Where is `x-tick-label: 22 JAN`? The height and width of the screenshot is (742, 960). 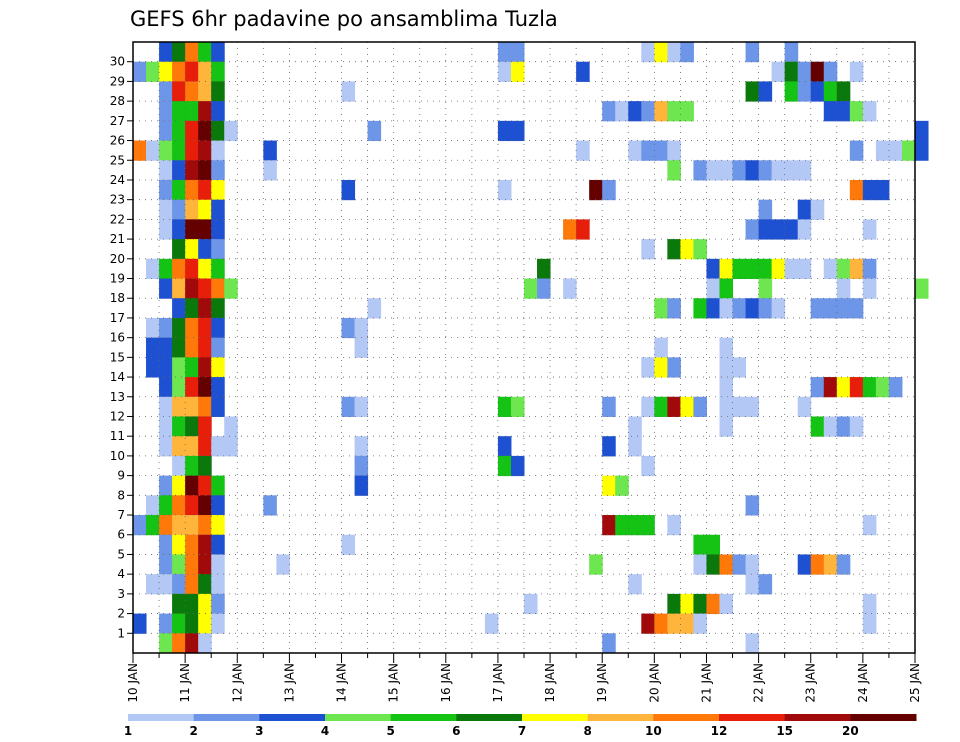
x-tick-label: 22 JAN is located at coordinates (759, 683).